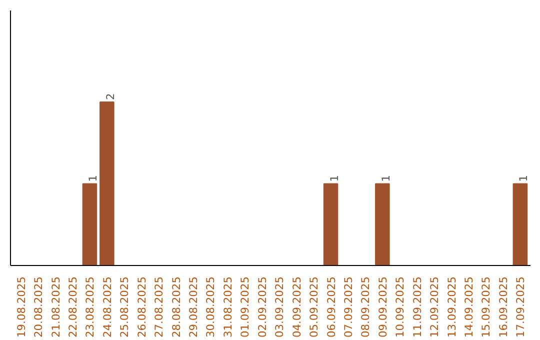 The height and width of the screenshot is (340, 540). Describe the element at coordinates (125, 307) in the screenshot. I see `x-tick-label: 25.08.2025` at that location.